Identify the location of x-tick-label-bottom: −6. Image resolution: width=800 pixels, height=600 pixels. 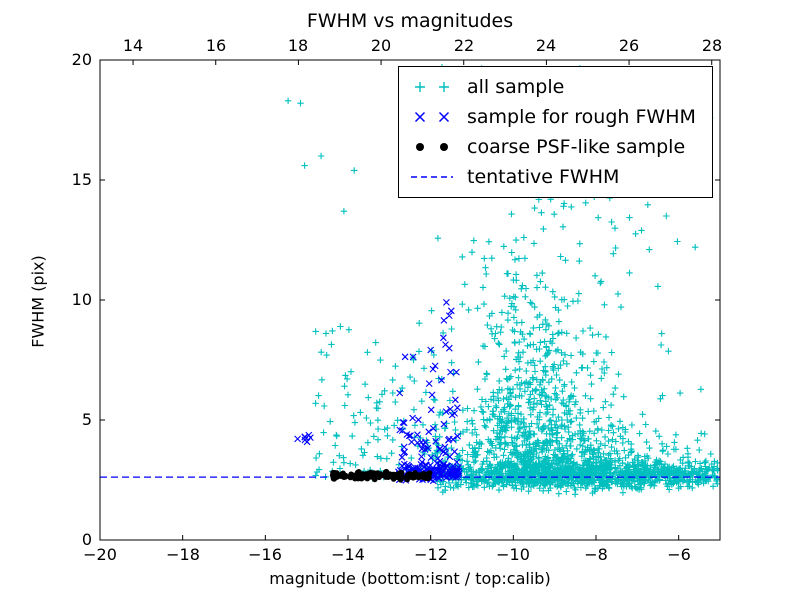
(679, 554).